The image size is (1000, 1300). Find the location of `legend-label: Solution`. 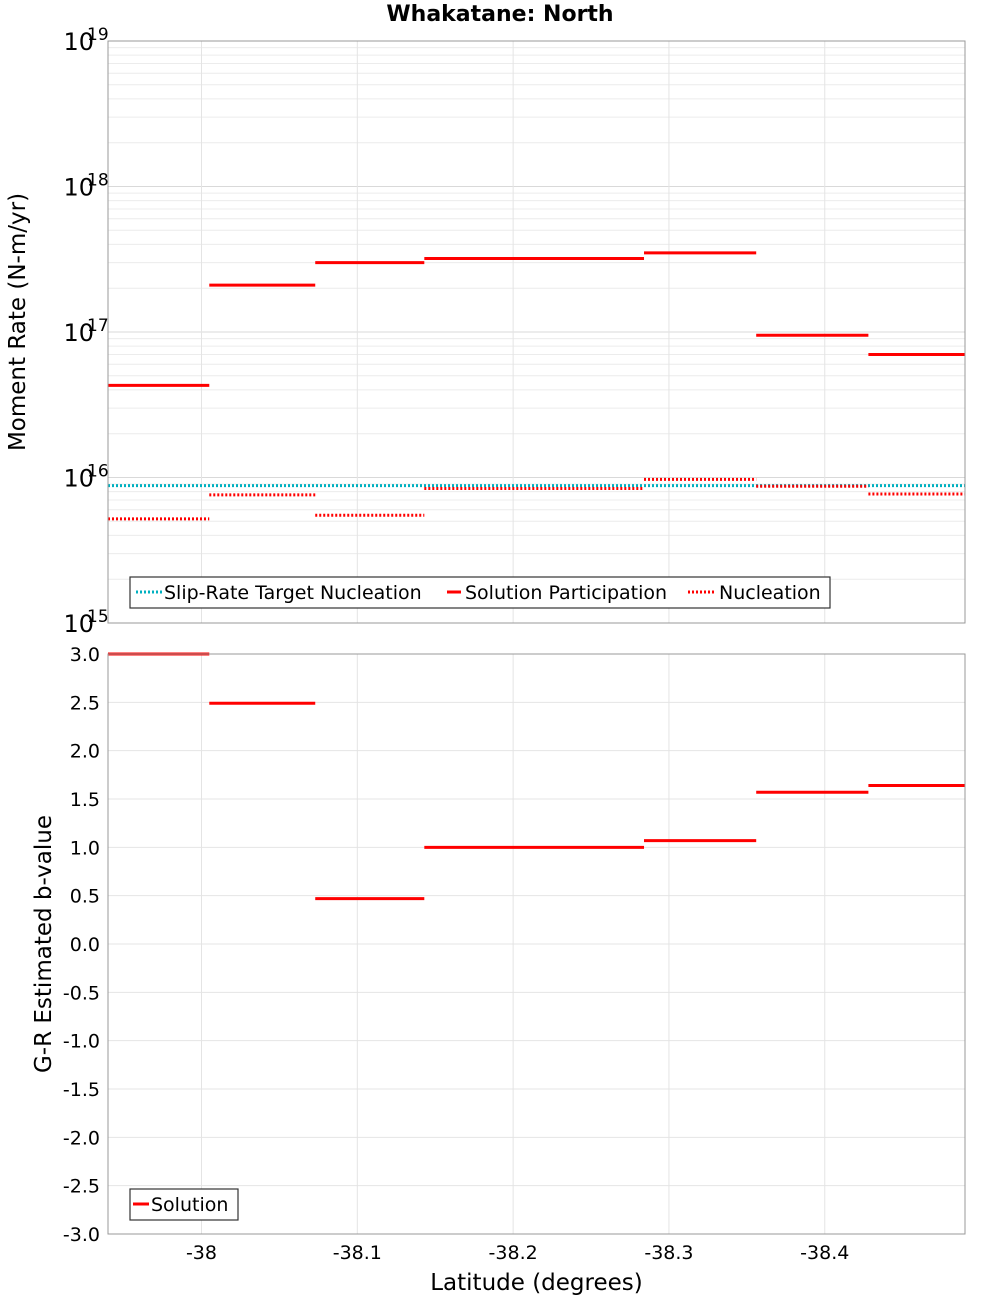

legend-label: Solution is located at coordinates (189, 1205).